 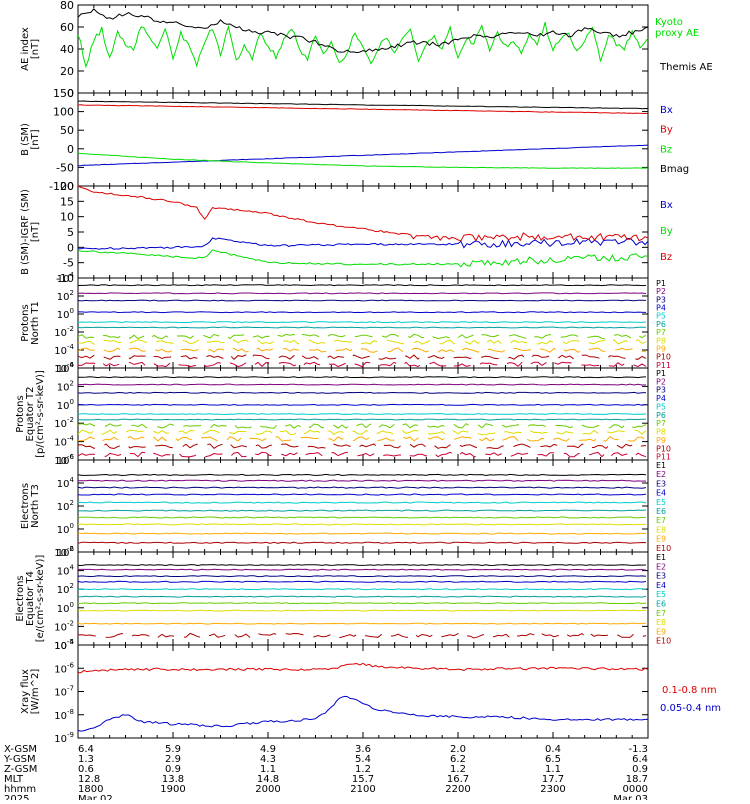 I want to click on series-line-p6, so click(x=362, y=419).